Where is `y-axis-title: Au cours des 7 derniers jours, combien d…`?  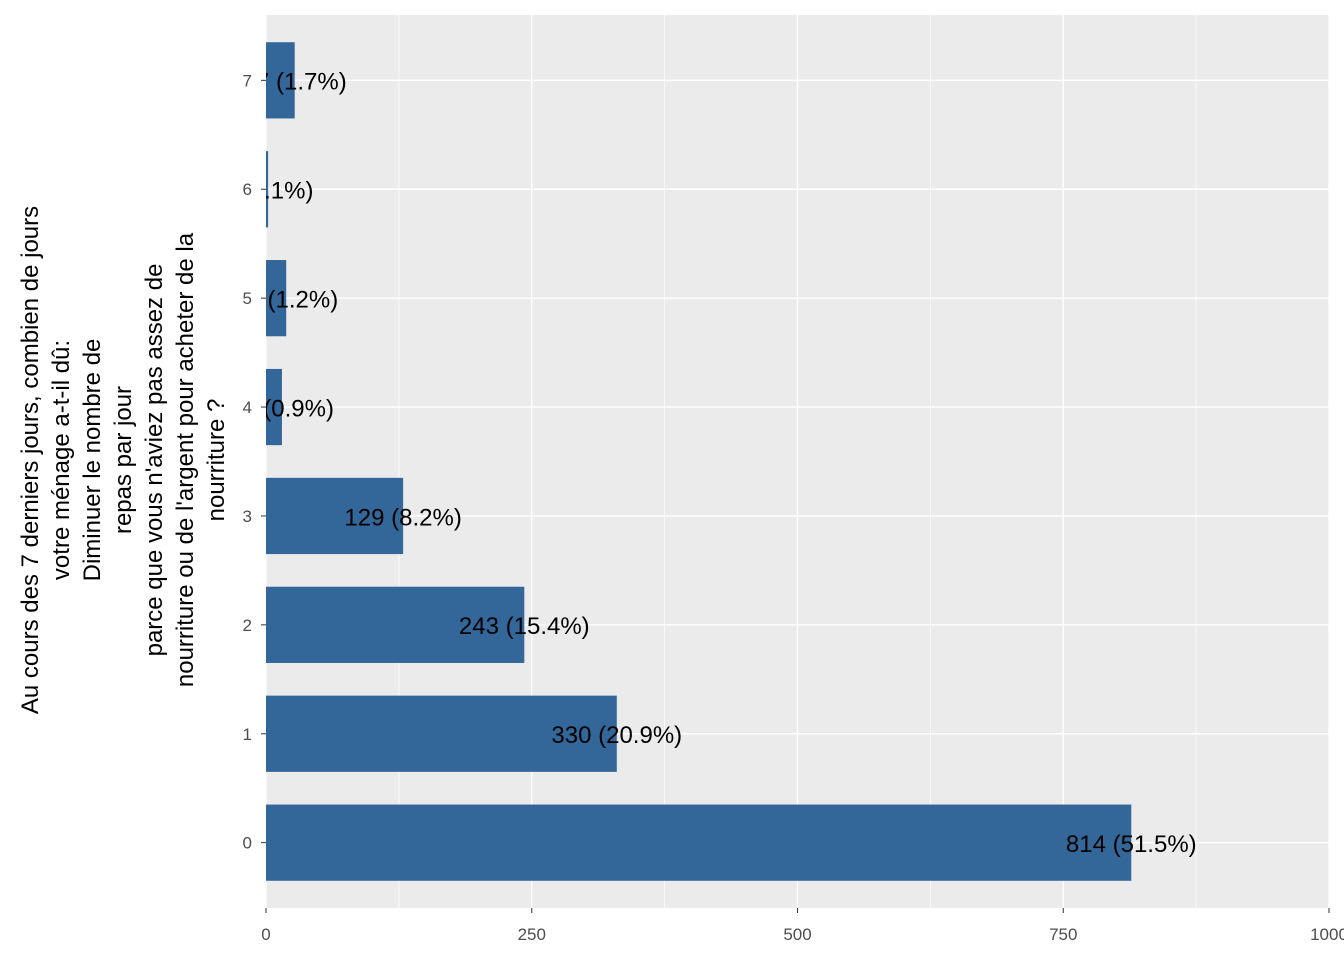 y-axis-title: Au cours des 7 derniers jours, combien d… is located at coordinates (123, 460).